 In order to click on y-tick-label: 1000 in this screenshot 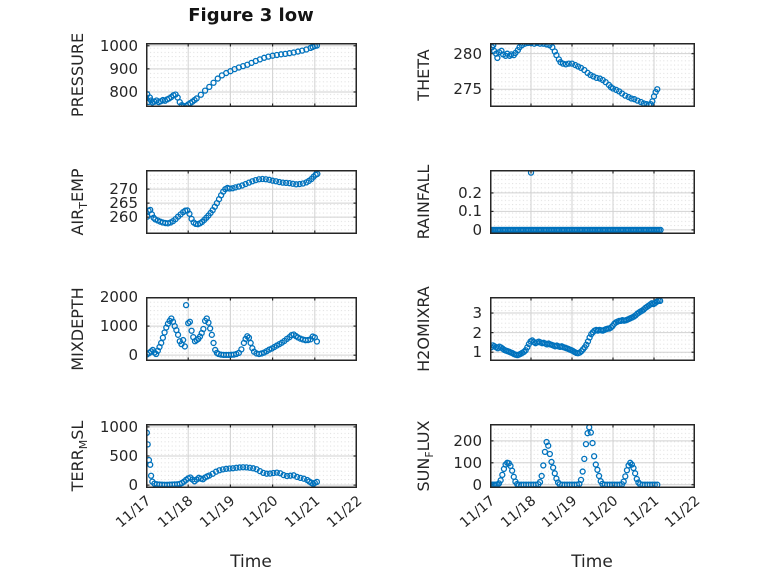, I will do `click(118, 45)`.